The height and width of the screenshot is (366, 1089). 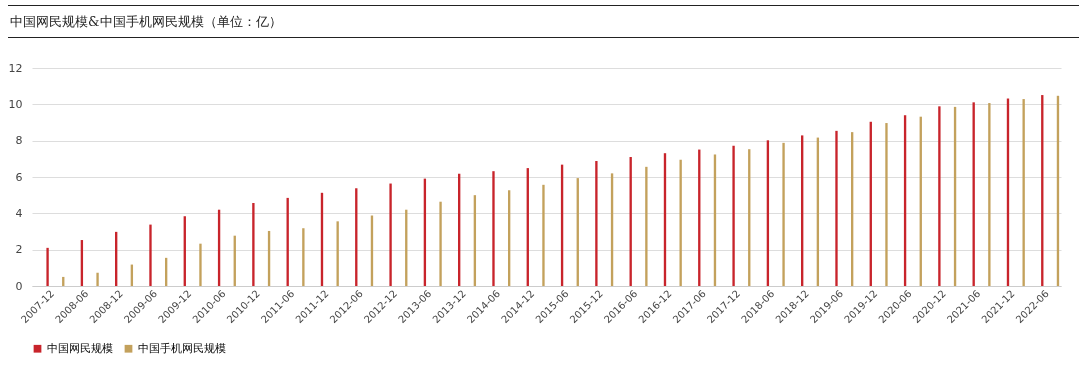 What do you see at coordinates (19, 141) in the screenshot?
I see `y-tick-label: 8` at bounding box center [19, 141].